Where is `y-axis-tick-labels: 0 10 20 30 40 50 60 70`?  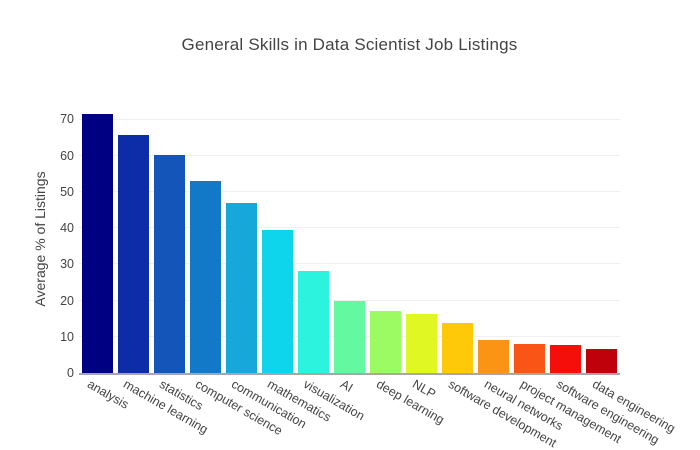
y-axis-tick-labels: 0 10 20 30 40 50 60 70 is located at coordinates (37, 225).